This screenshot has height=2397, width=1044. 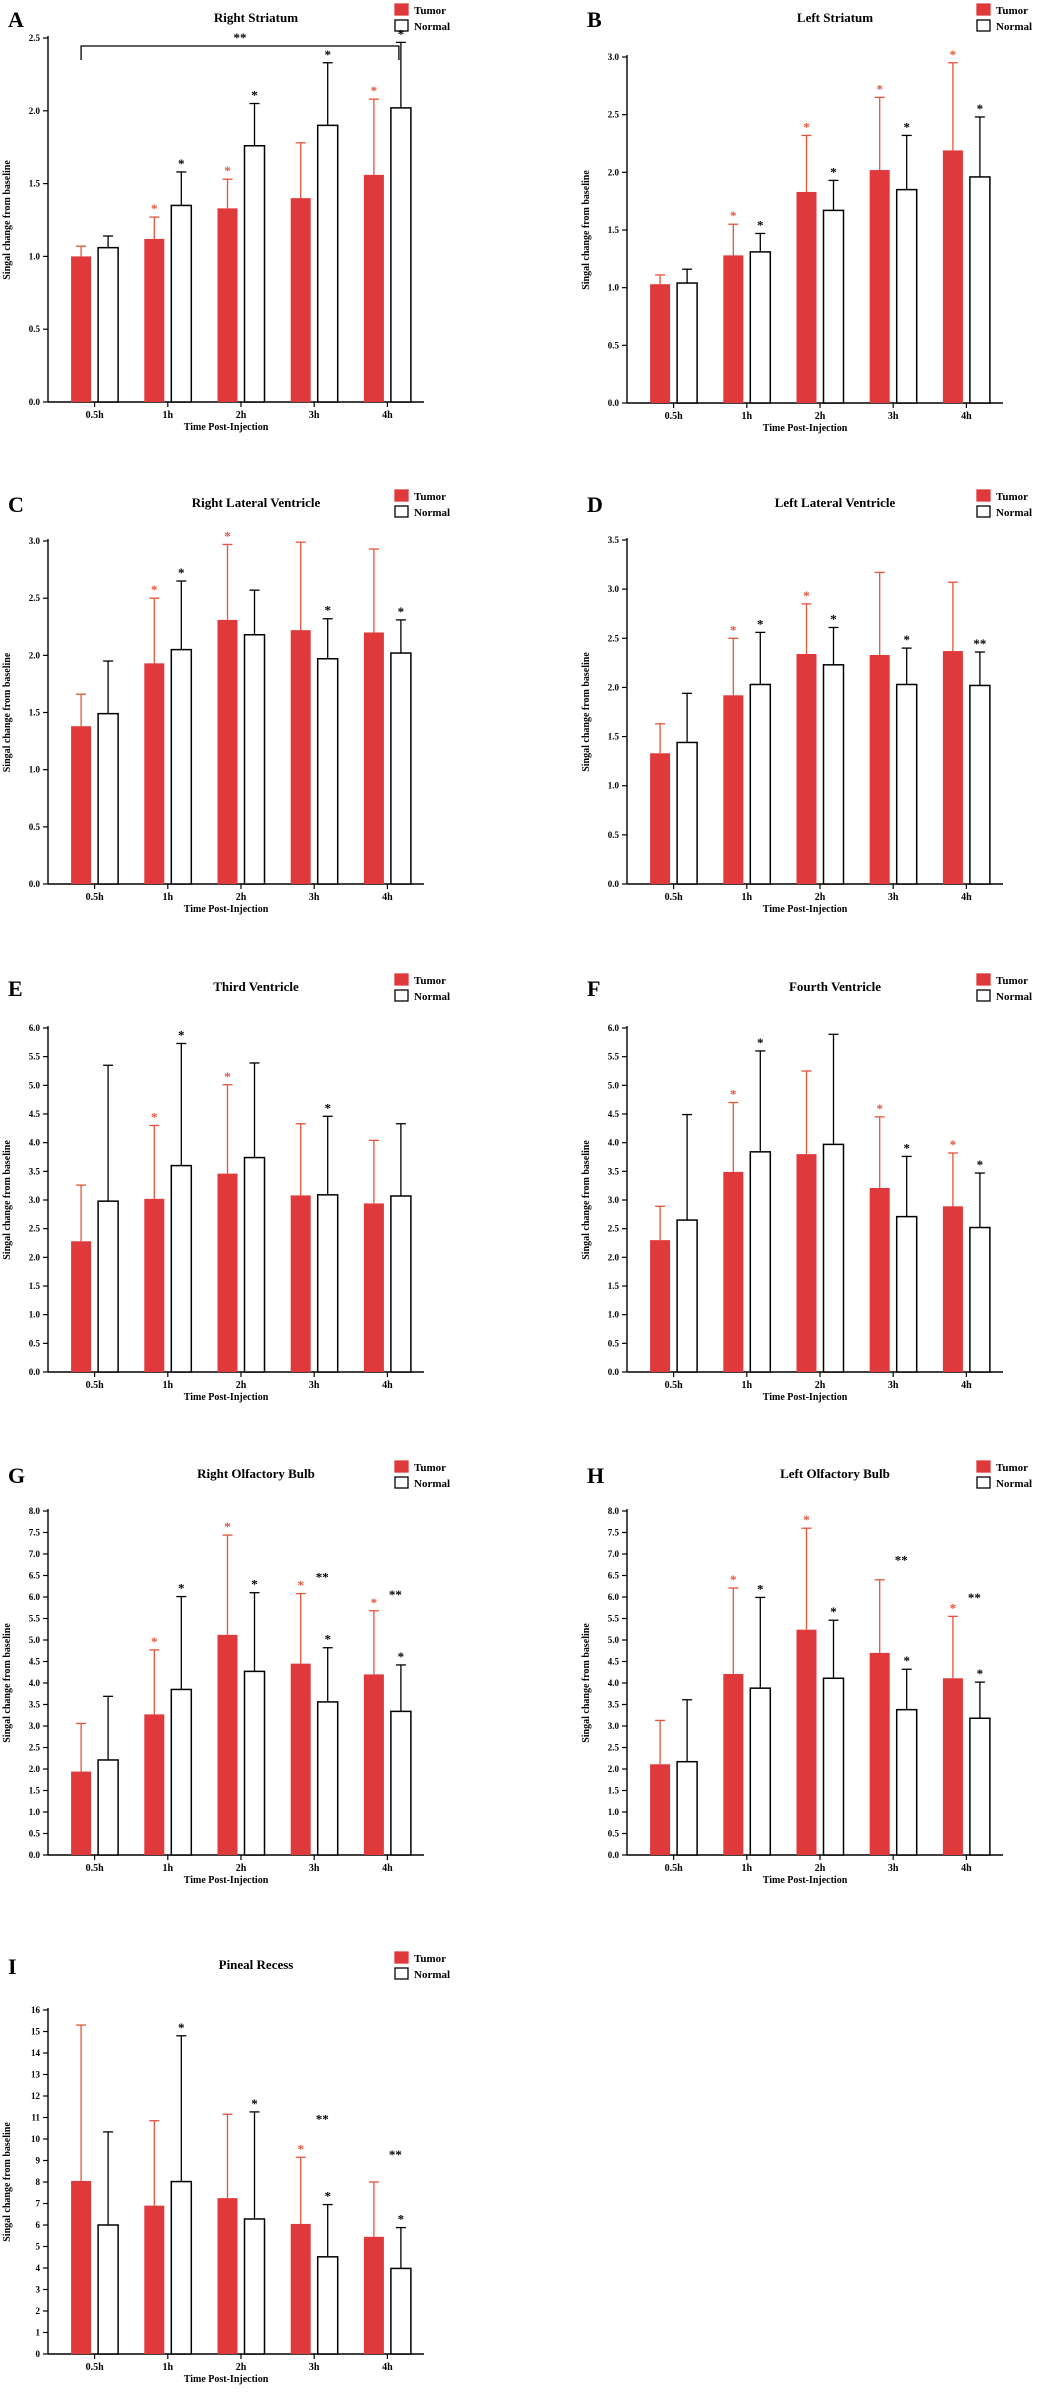 What do you see at coordinates (38, 2182) in the screenshot?
I see `y-tick-label: 8` at bounding box center [38, 2182].